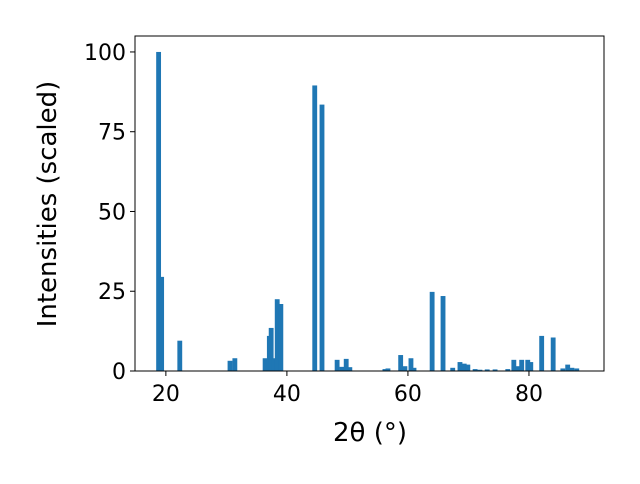 This screenshot has height=484, width=640. What do you see at coordinates (112, 292) in the screenshot?
I see `y-tick-label: 25` at bounding box center [112, 292].